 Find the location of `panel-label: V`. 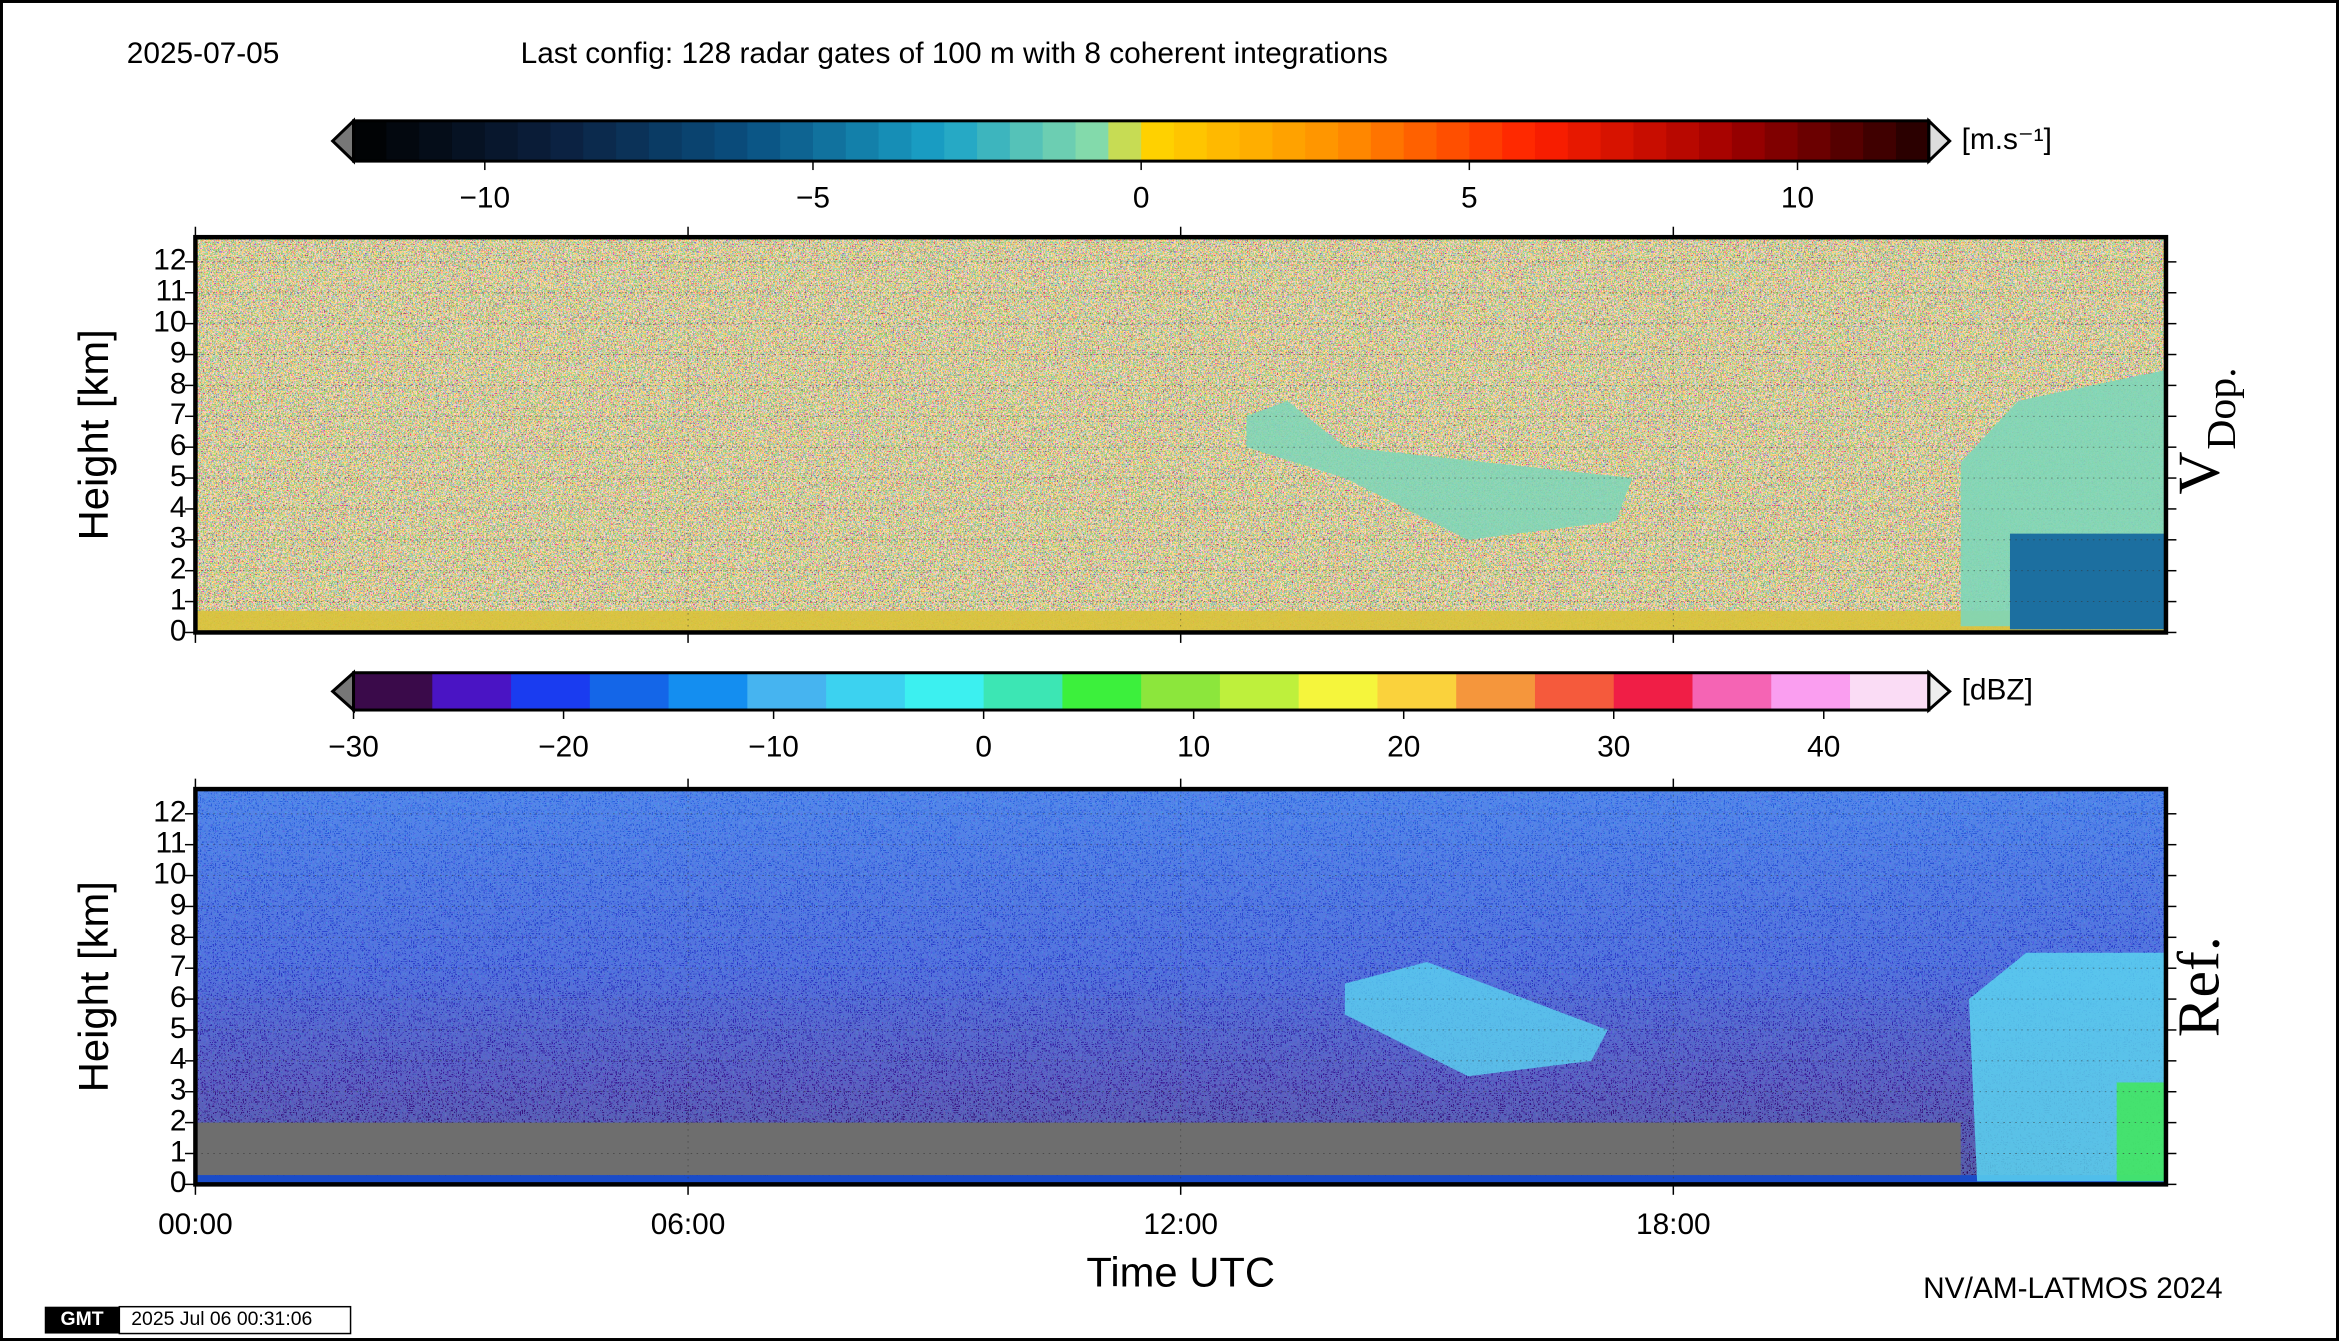

panel-label: V is located at coordinates (2198, 472).